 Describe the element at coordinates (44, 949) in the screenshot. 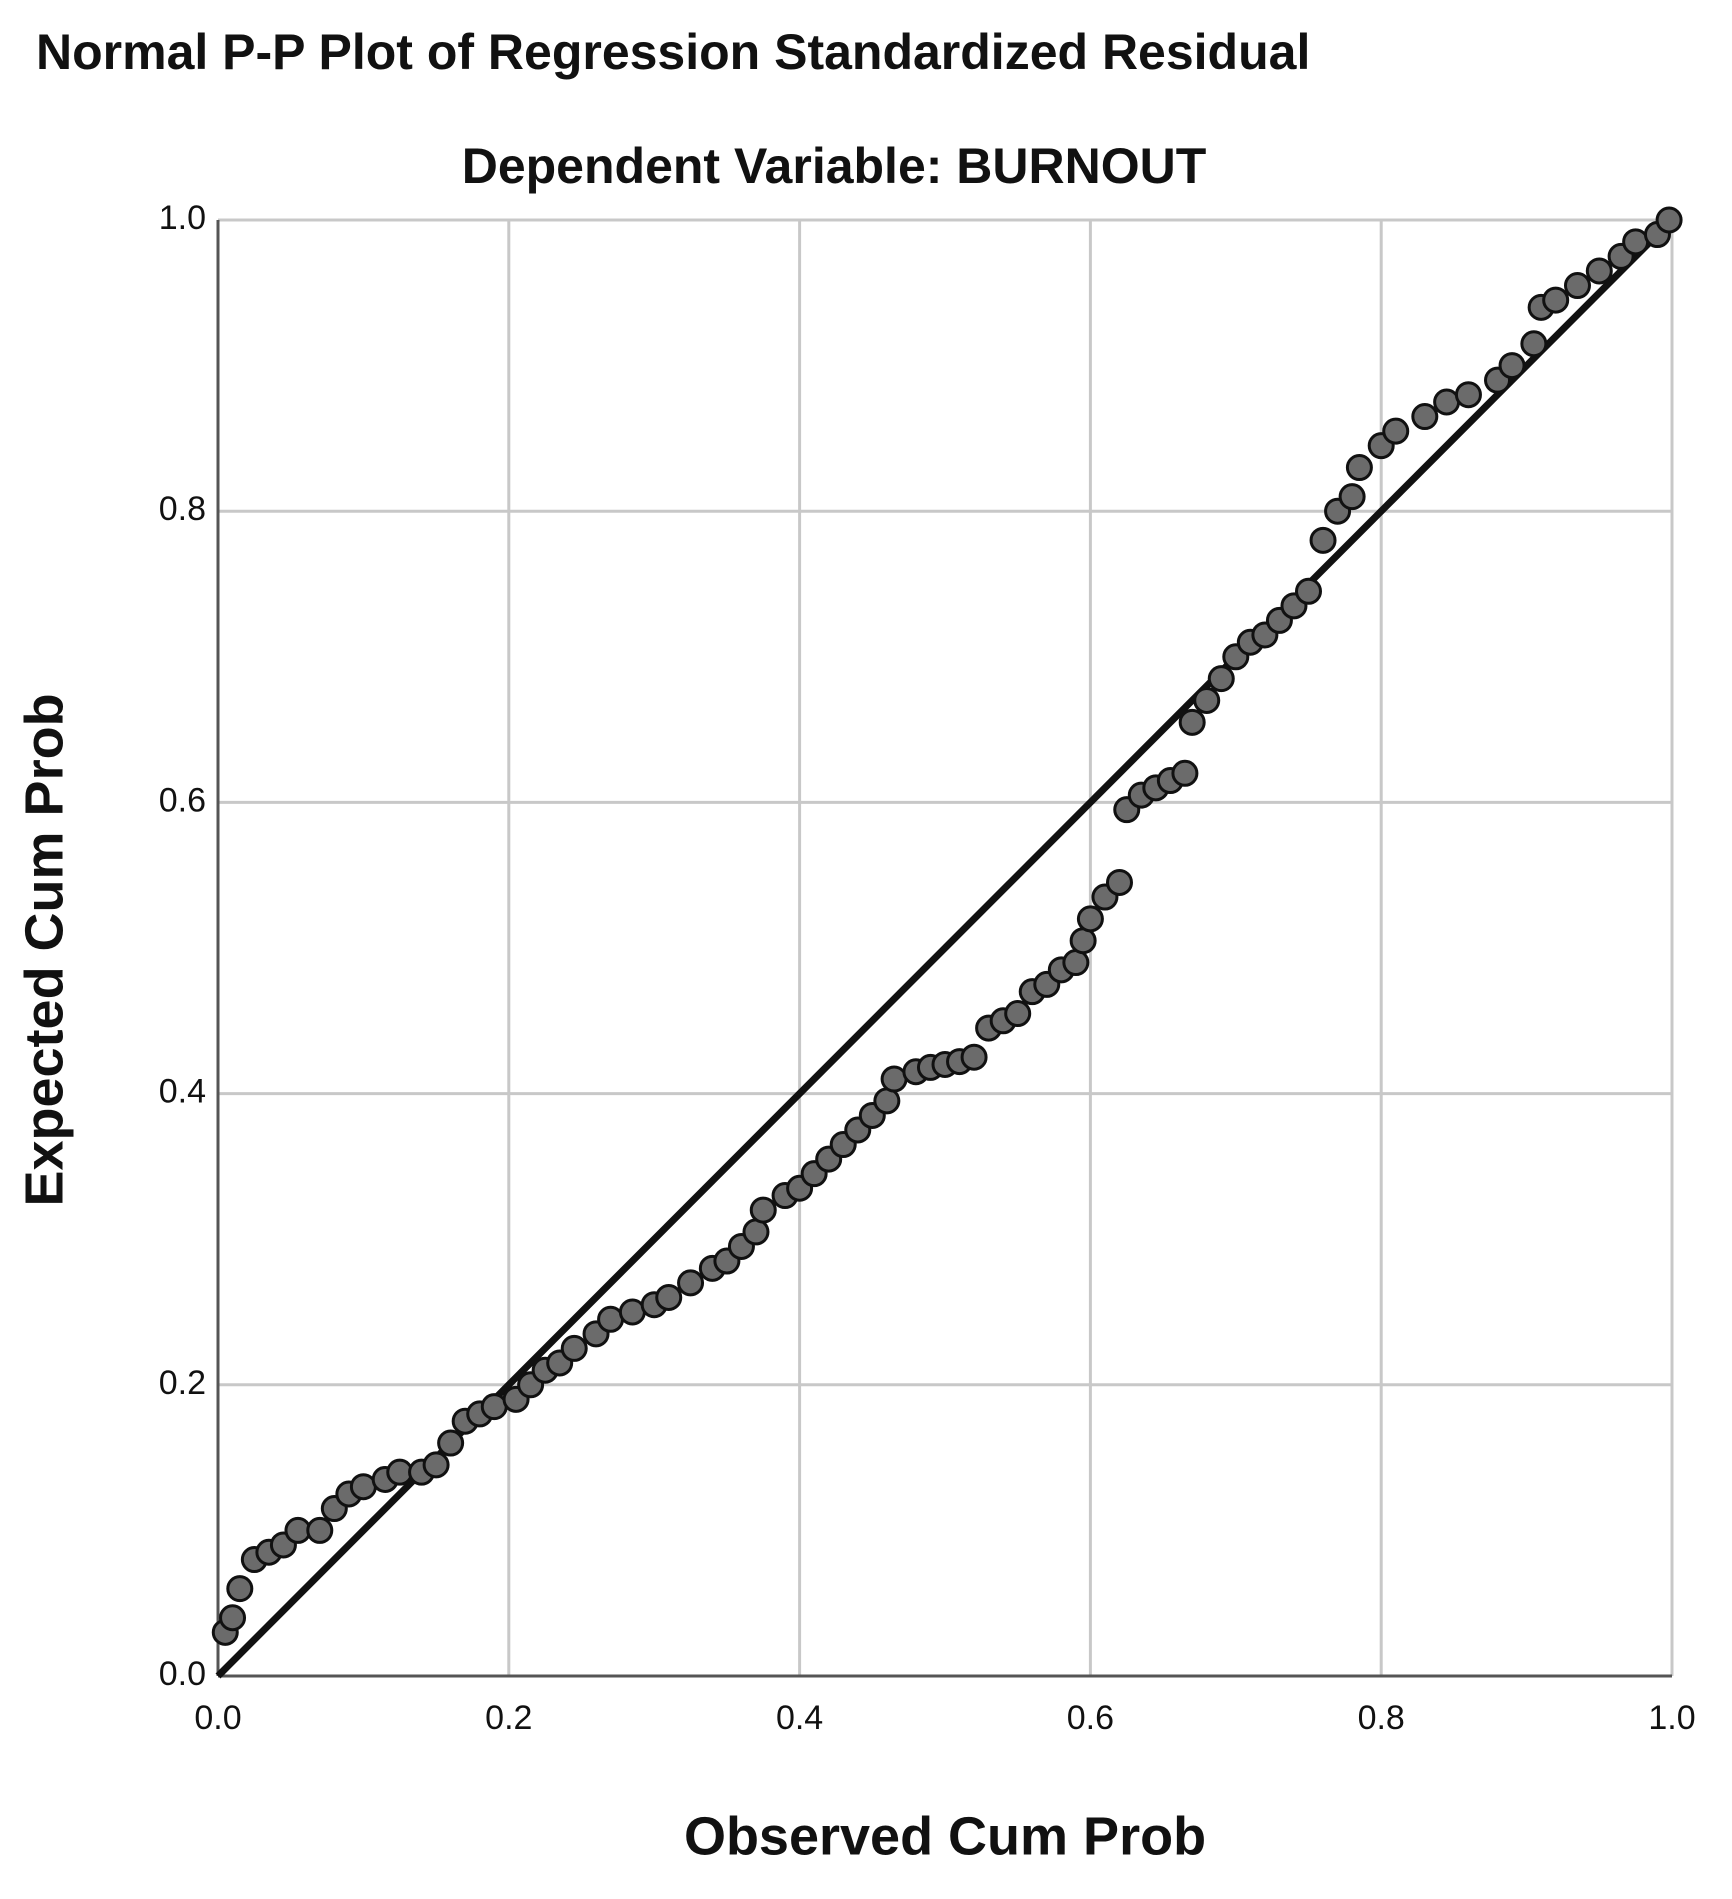

I see `y-axis-title: Expected Cum Prob` at that location.